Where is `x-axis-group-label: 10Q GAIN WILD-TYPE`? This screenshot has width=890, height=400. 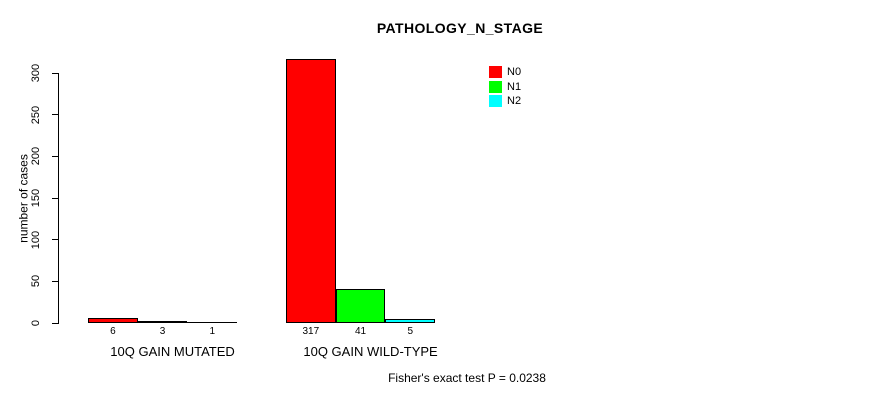 x-axis-group-label: 10Q GAIN WILD-TYPE is located at coordinates (370, 351).